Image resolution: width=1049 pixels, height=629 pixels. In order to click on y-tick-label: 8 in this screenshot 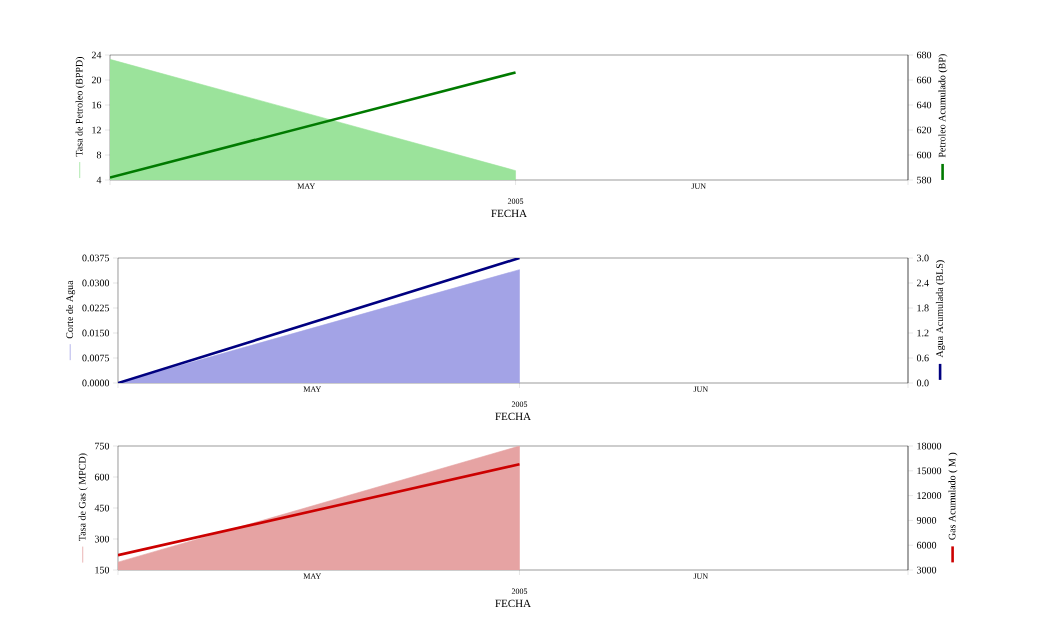, I will do `click(99, 155)`.